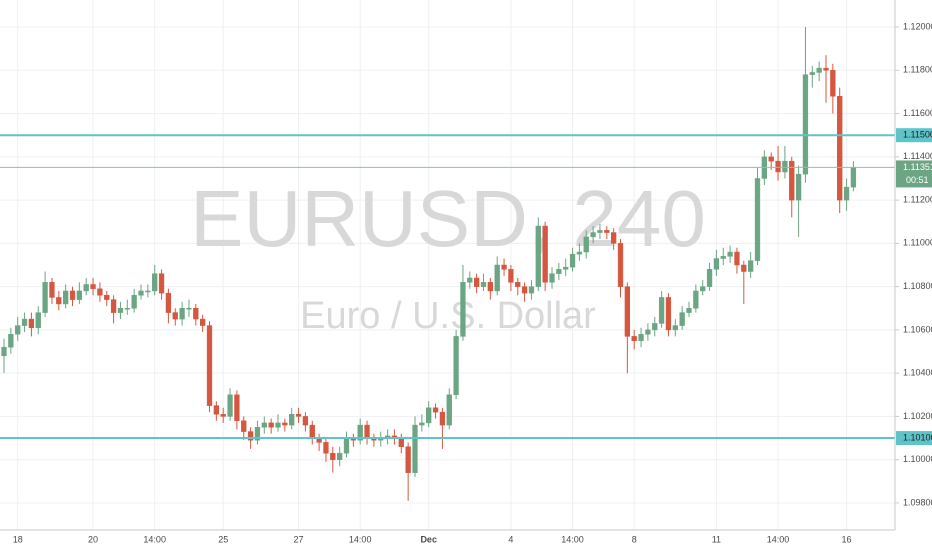 The image size is (932, 550). I want to click on y-tick-label: 1.10000, so click(917, 459).